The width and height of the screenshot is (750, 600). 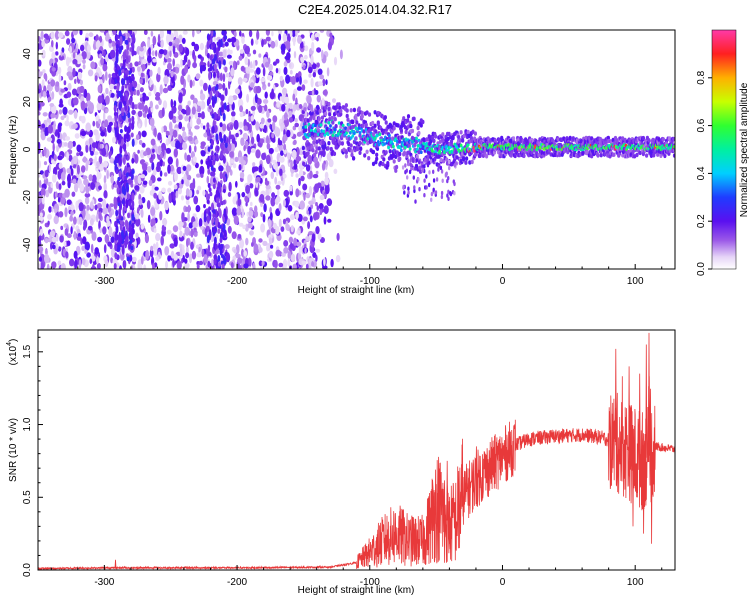 What do you see at coordinates (27, 54) in the screenshot?
I see `spectrogram-y-tick-label: 40` at bounding box center [27, 54].